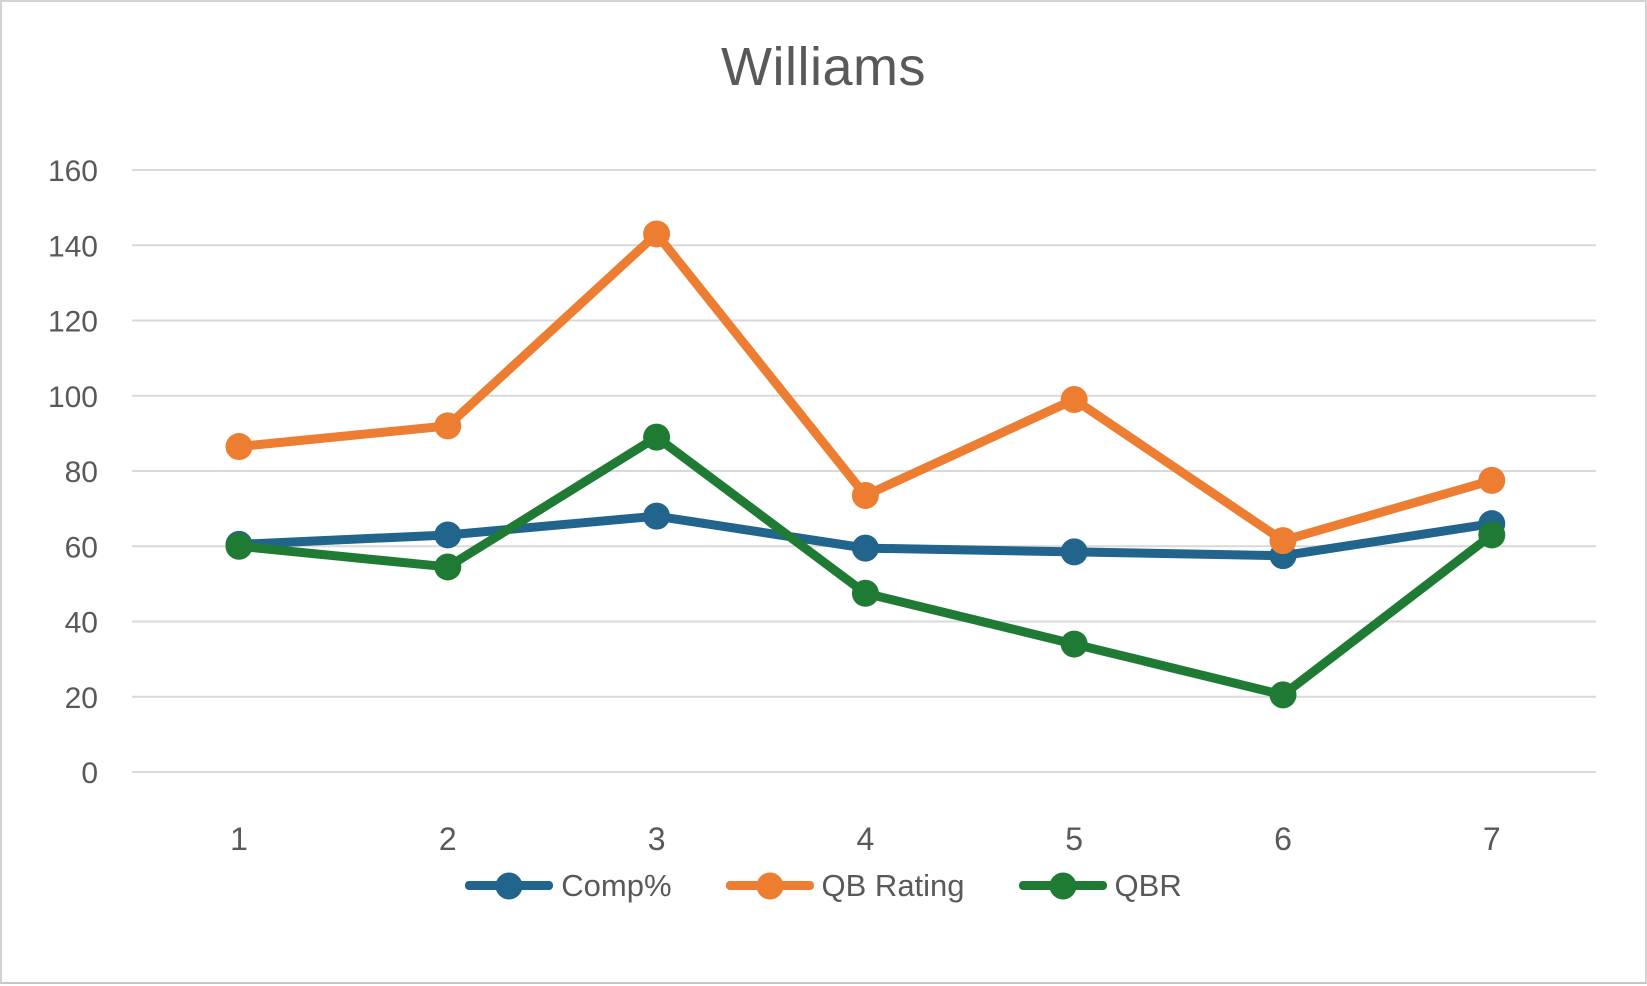 The height and width of the screenshot is (986, 1647). I want to click on legend-label: Comp%, so click(616, 885).